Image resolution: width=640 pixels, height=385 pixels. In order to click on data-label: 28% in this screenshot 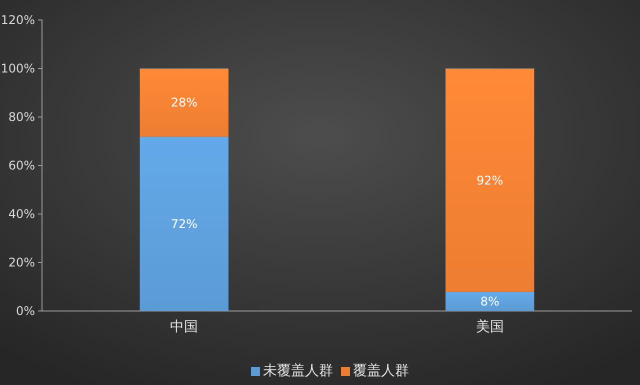, I will do `click(184, 103)`.